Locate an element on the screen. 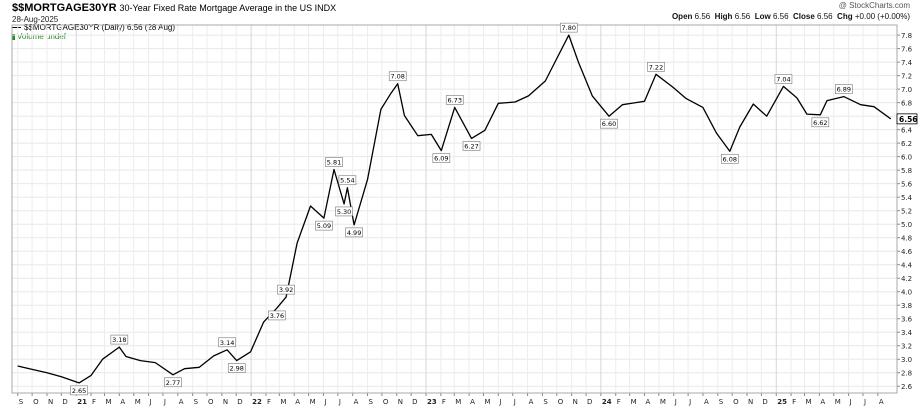 Image resolution: width=924 pixels, height=408 pixels. y-tick-label: 5.4 is located at coordinates (907, 198).